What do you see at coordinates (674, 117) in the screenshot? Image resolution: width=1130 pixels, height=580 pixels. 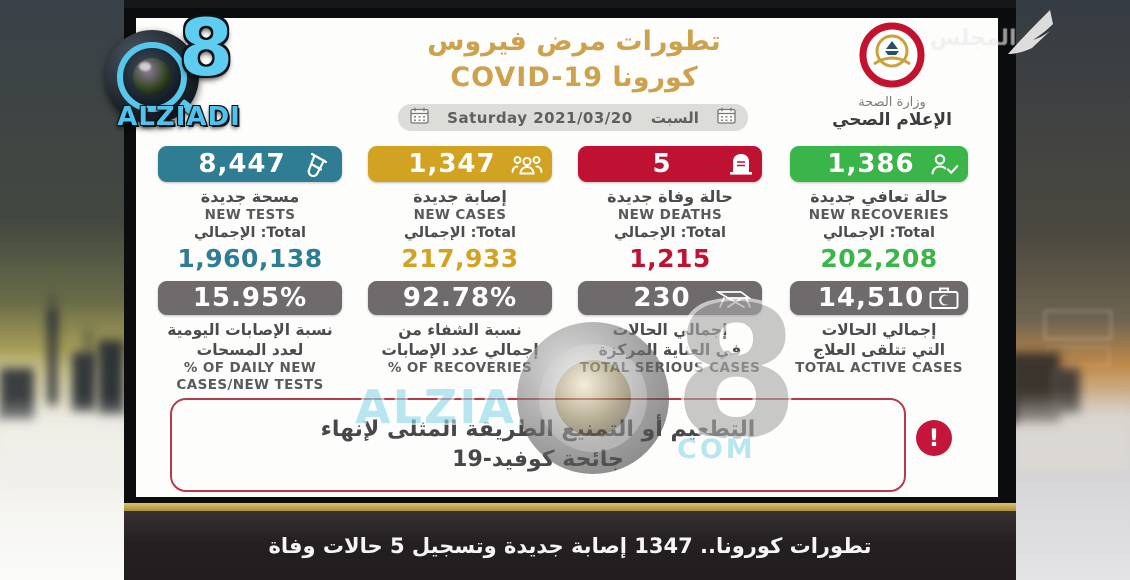 I see `date-arabic: السبت` at bounding box center [674, 117].